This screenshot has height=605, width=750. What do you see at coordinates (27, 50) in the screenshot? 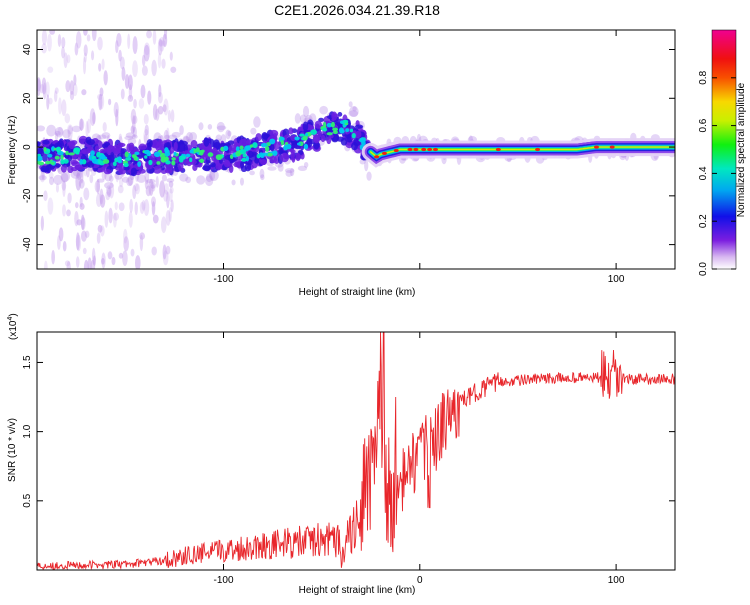
I see `top-y-tick-label: 40` at bounding box center [27, 50].